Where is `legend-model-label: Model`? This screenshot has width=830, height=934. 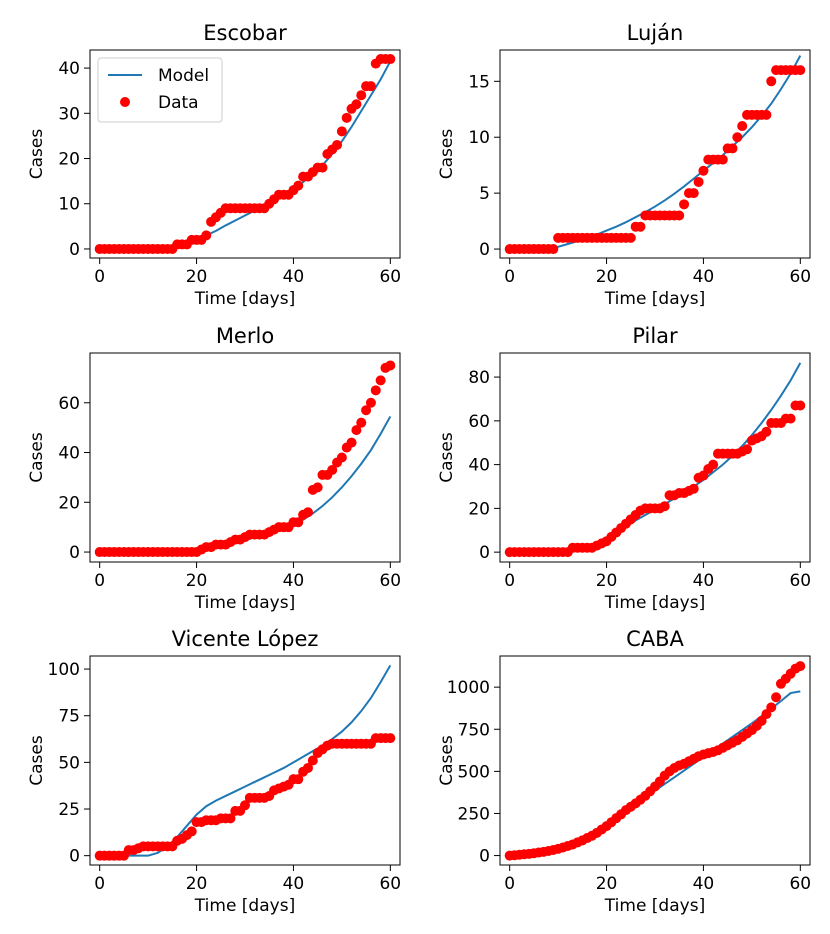 legend-model-label: Model is located at coordinates (183, 76).